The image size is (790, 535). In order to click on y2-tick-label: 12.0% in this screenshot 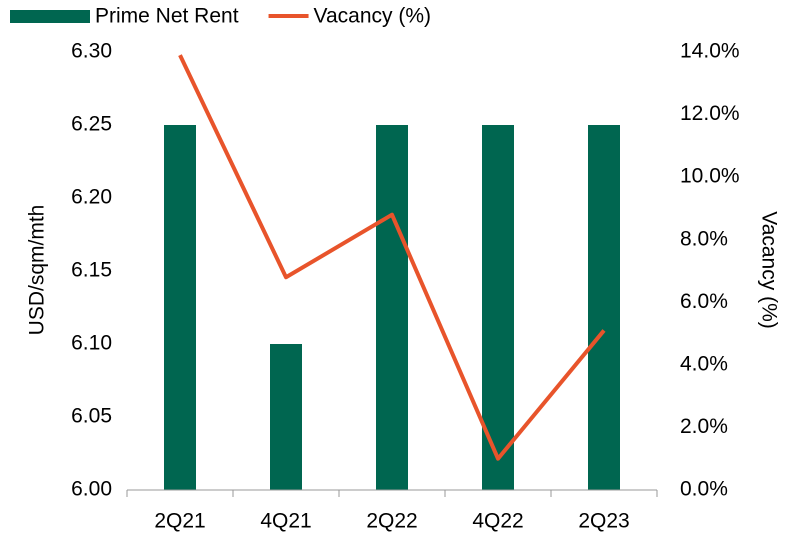, I will do `click(710, 113)`.